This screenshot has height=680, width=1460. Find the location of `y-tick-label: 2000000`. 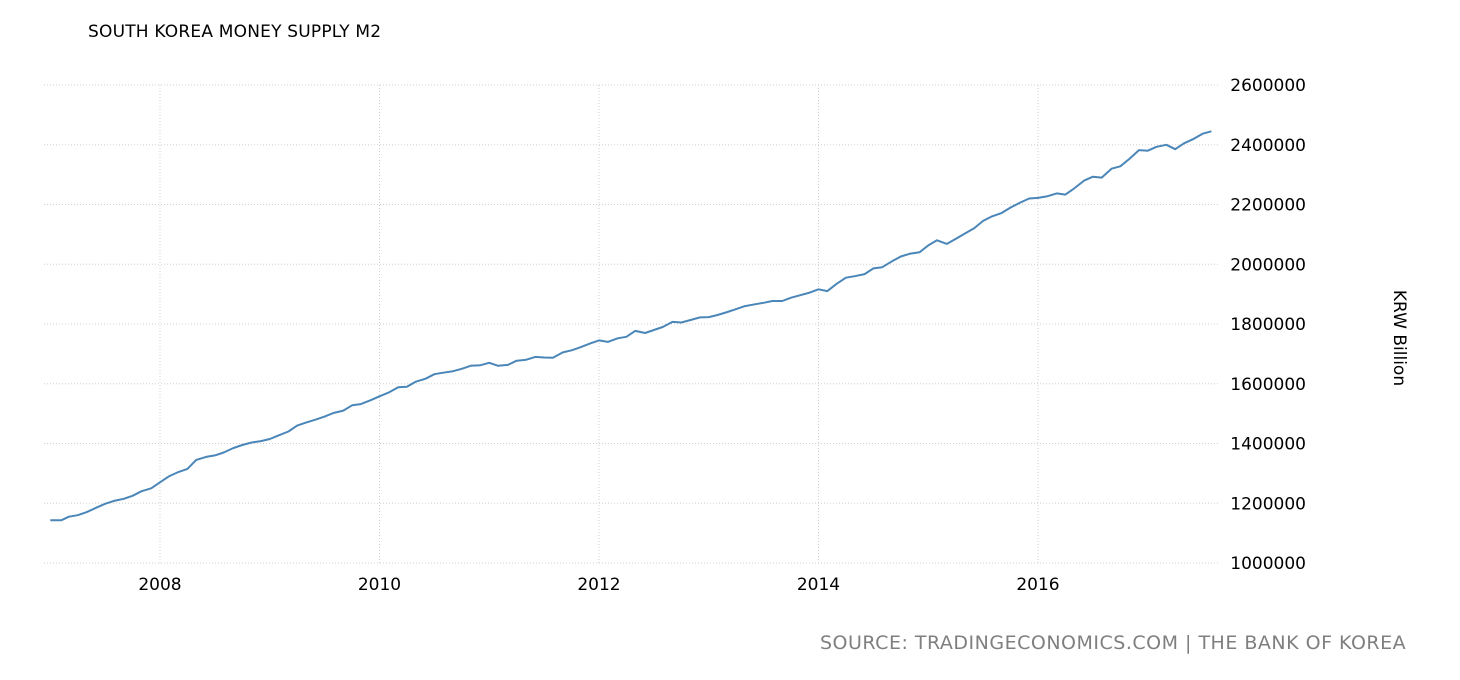

y-tick-label: 2000000 is located at coordinates (1268, 265).